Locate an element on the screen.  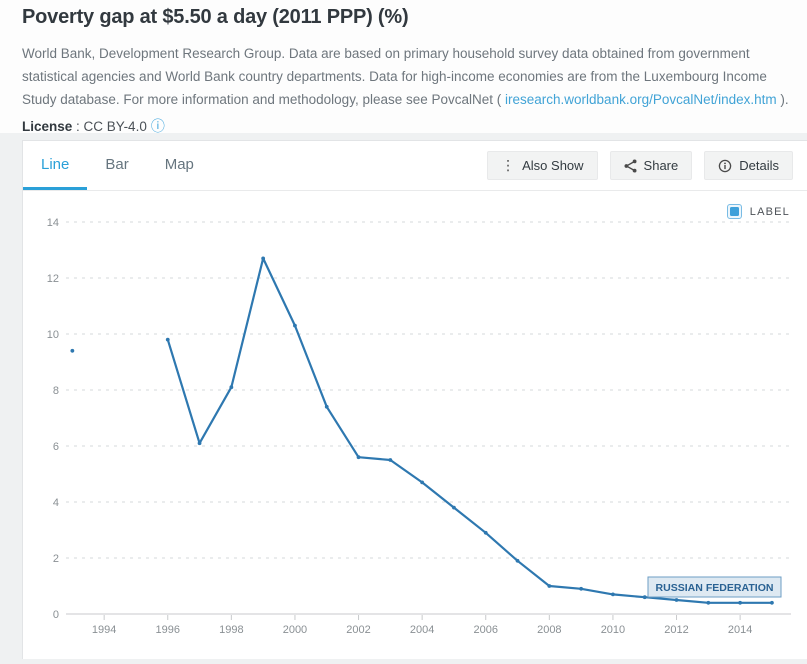
y-tick-label: 10 is located at coordinates (53, 335).